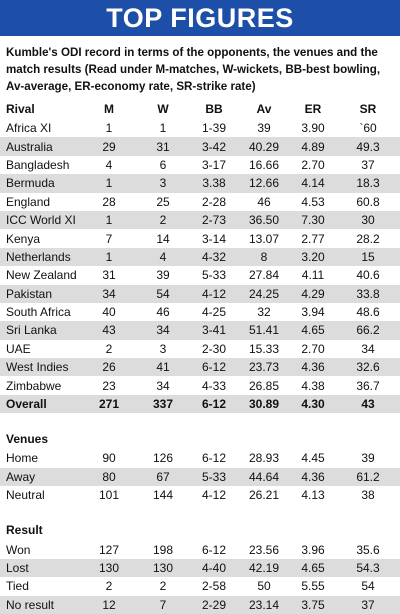  What do you see at coordinates (163, 476) in the screenshot?
I see `table-cell: 67` at bounding box center [163, 476].